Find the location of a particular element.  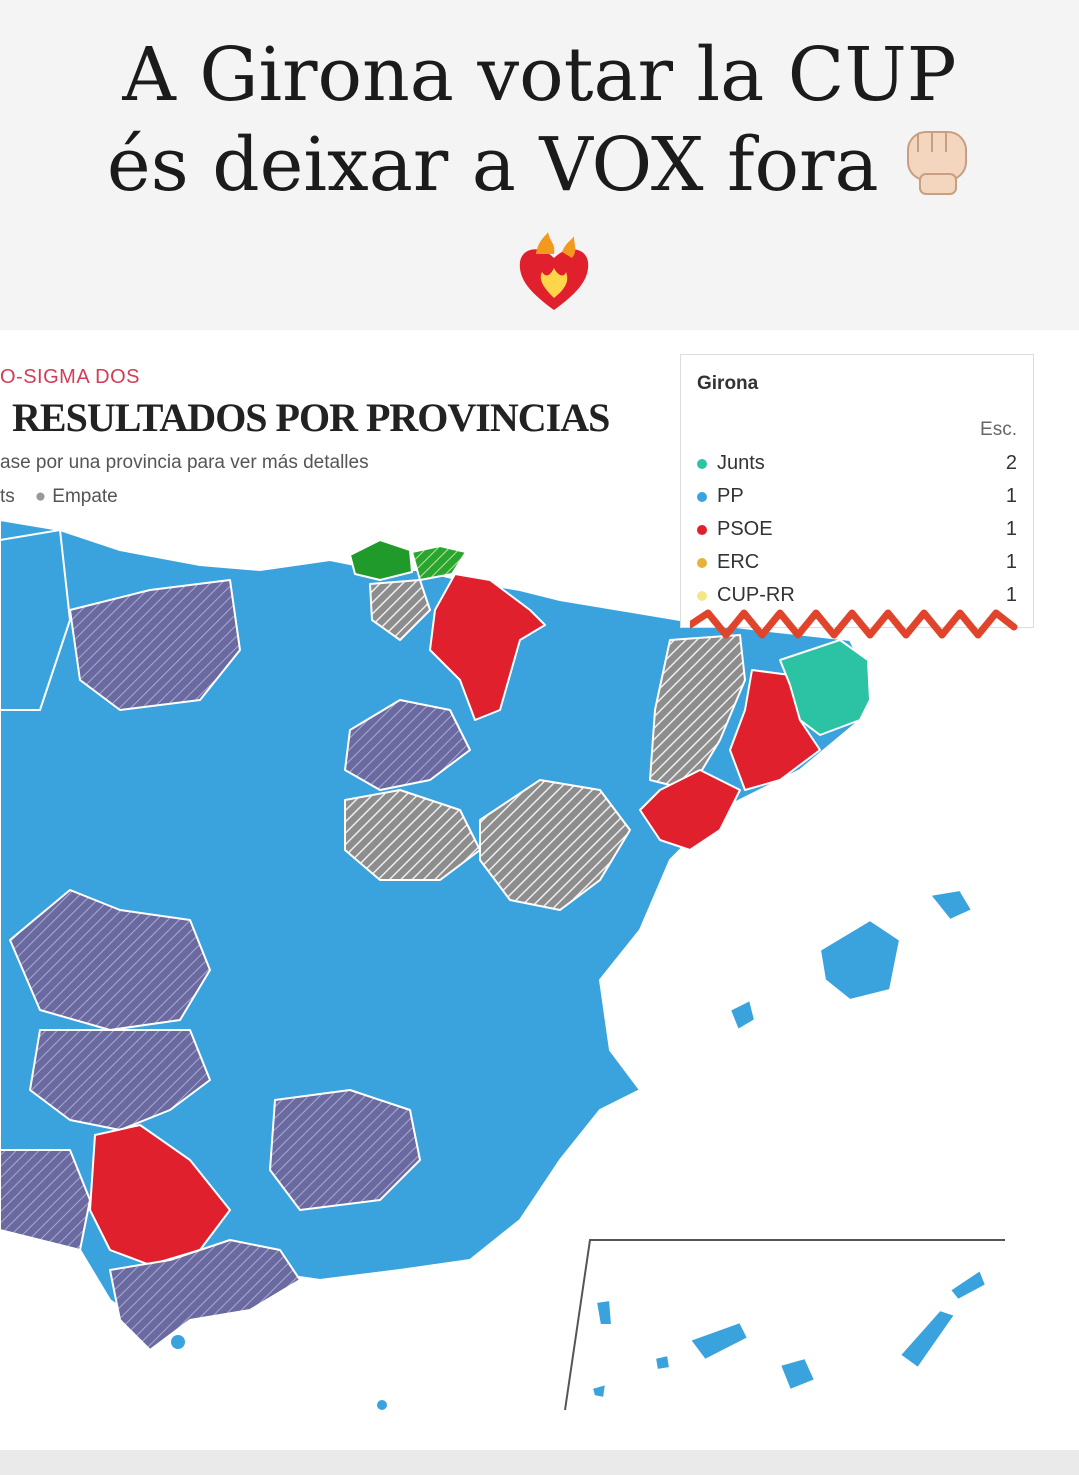

party-name: PP is located at coordinates (730, 496).